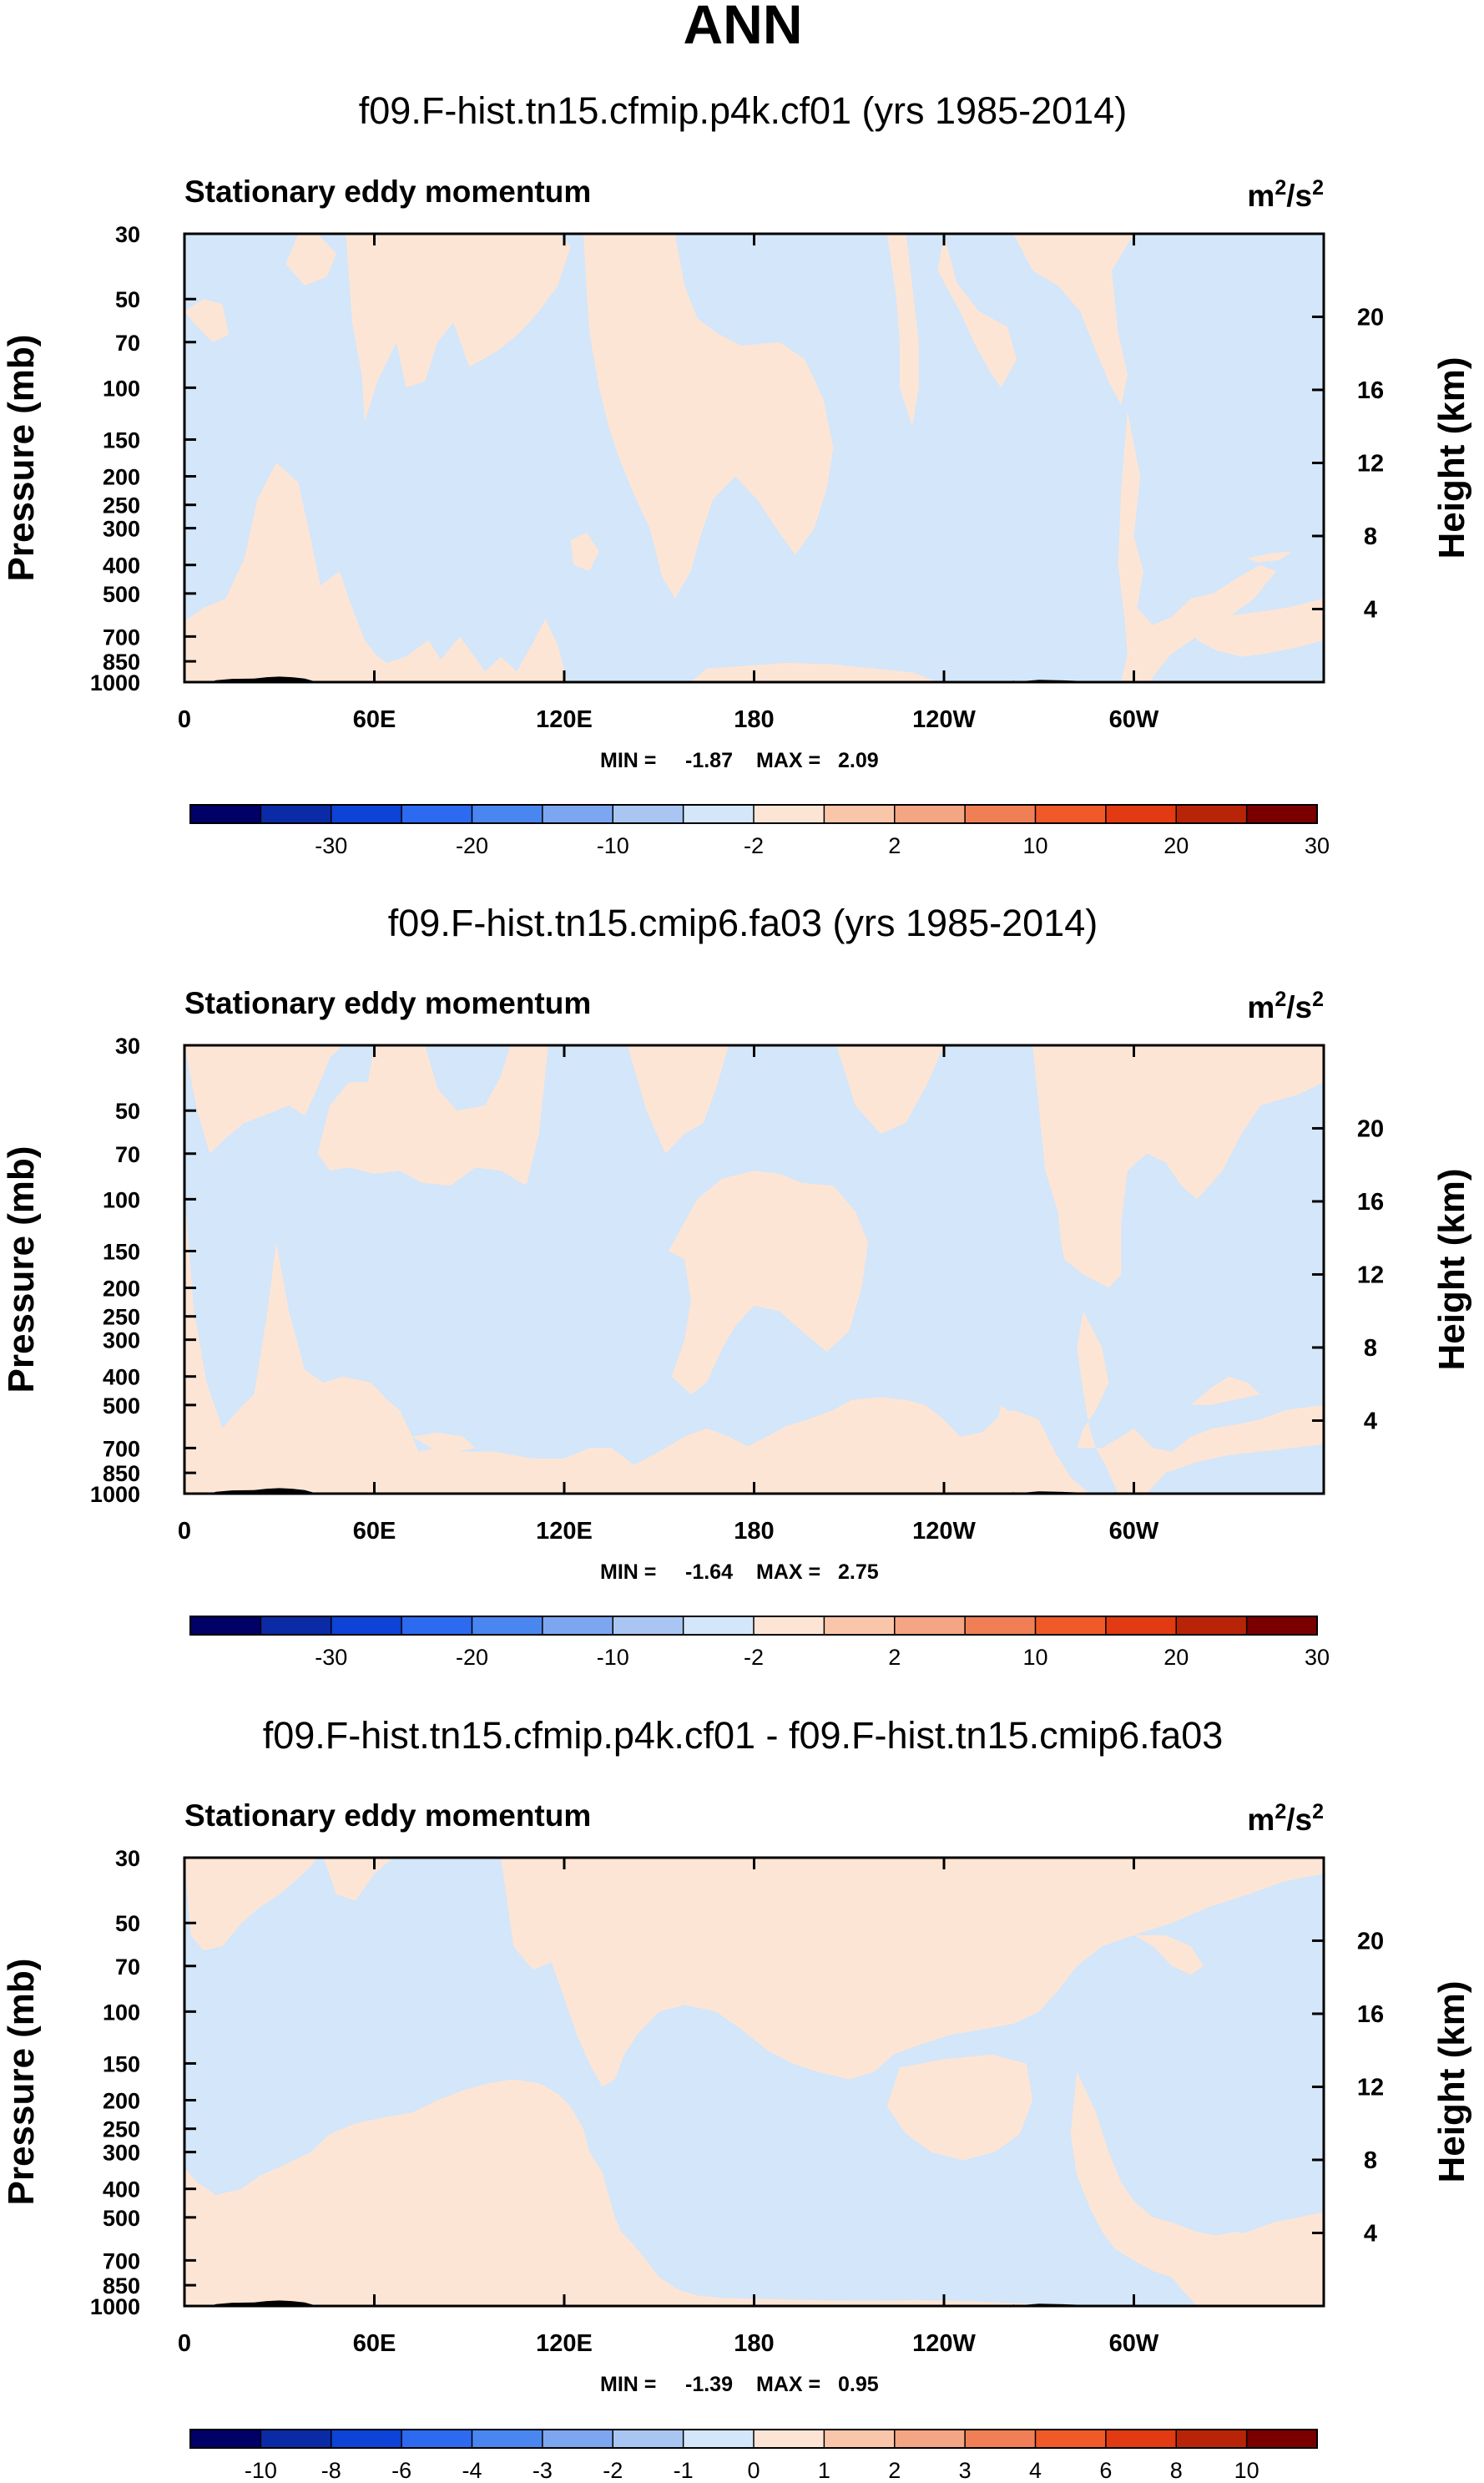 The width and height of the screenshot is (1484, 2483). I want to click on pressure-tick-label: 300, so click(121, 529).